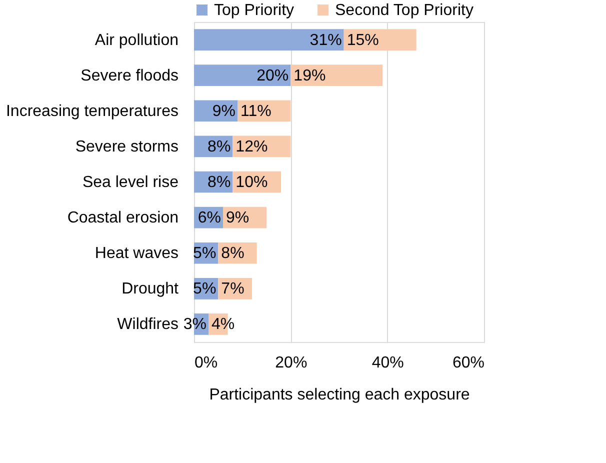  What do you see at coordinates (122, 218) in the screenshot?
I see `y-tick-label: Coastal erosion` at bounding box center [122, 218].